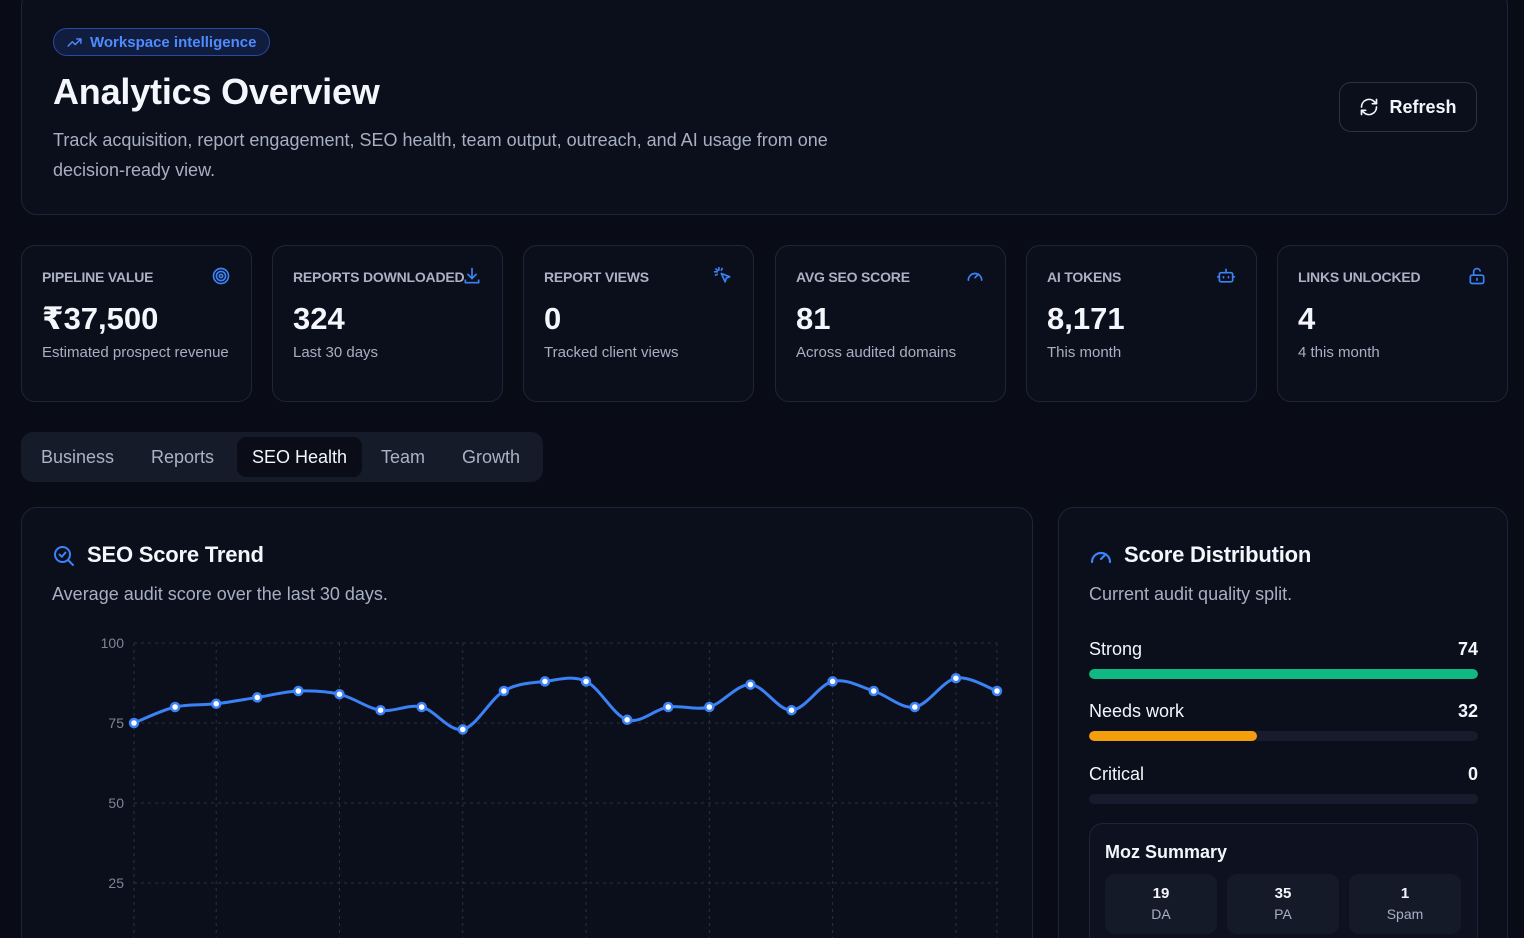  Describe the element at coordinates (1359, 277) in the screenshot. I see `stat-label: LINKS UNLOCKED` at that location.